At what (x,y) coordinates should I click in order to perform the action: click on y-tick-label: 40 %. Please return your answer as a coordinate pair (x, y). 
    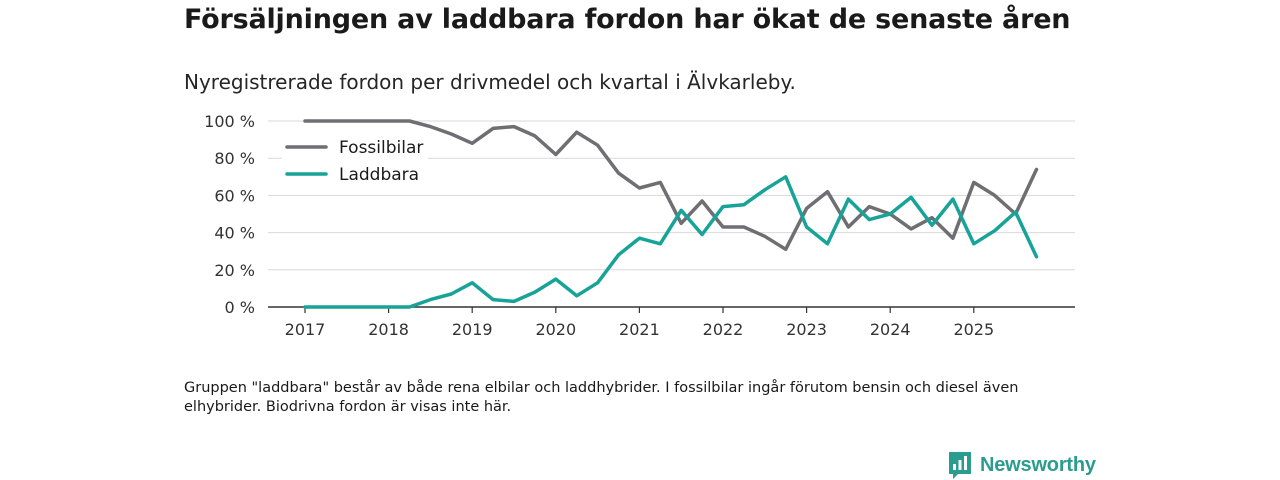
    Looking at the image, I should click on (234, 233).